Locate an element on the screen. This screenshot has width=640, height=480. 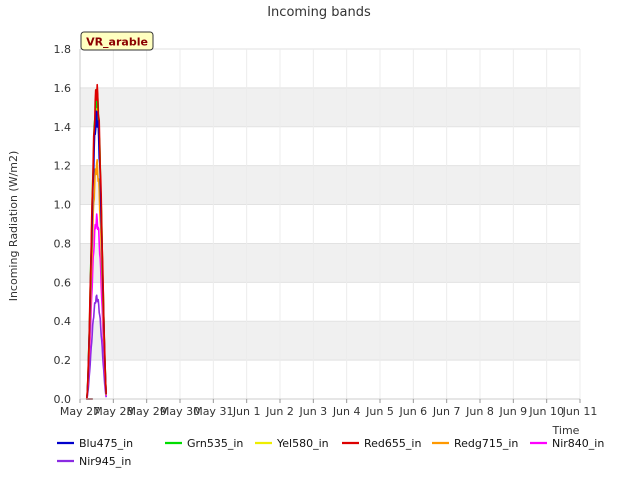
x-axis-title: Time is located at coordinates (566, 430).